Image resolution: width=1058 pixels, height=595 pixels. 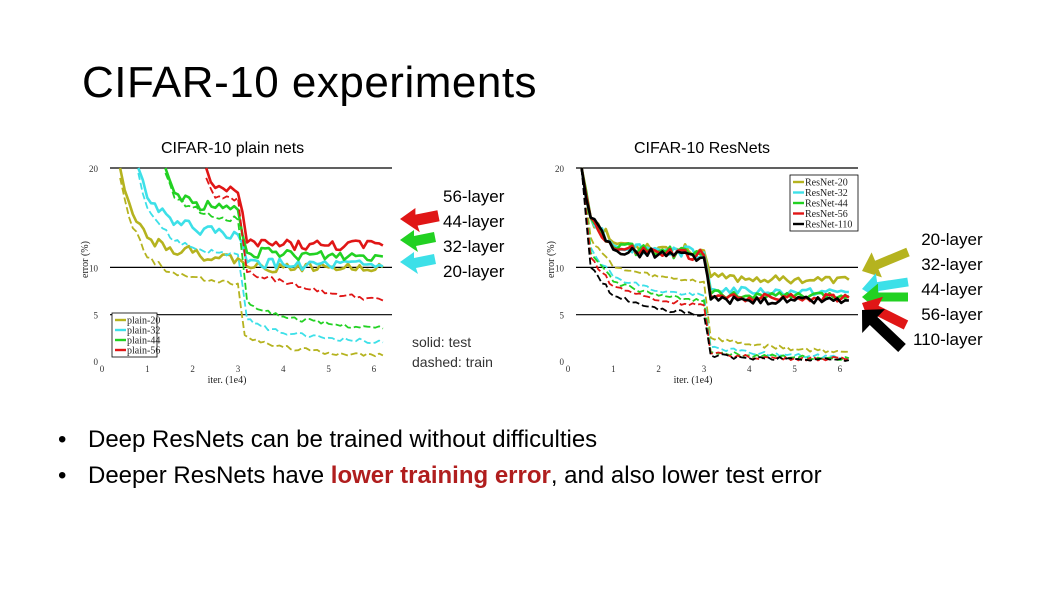 What do you see at coordinates (948, 339) in the screenshot?
I see `label-110-layer-res: 110-layer` at bounding box center [948, 339].